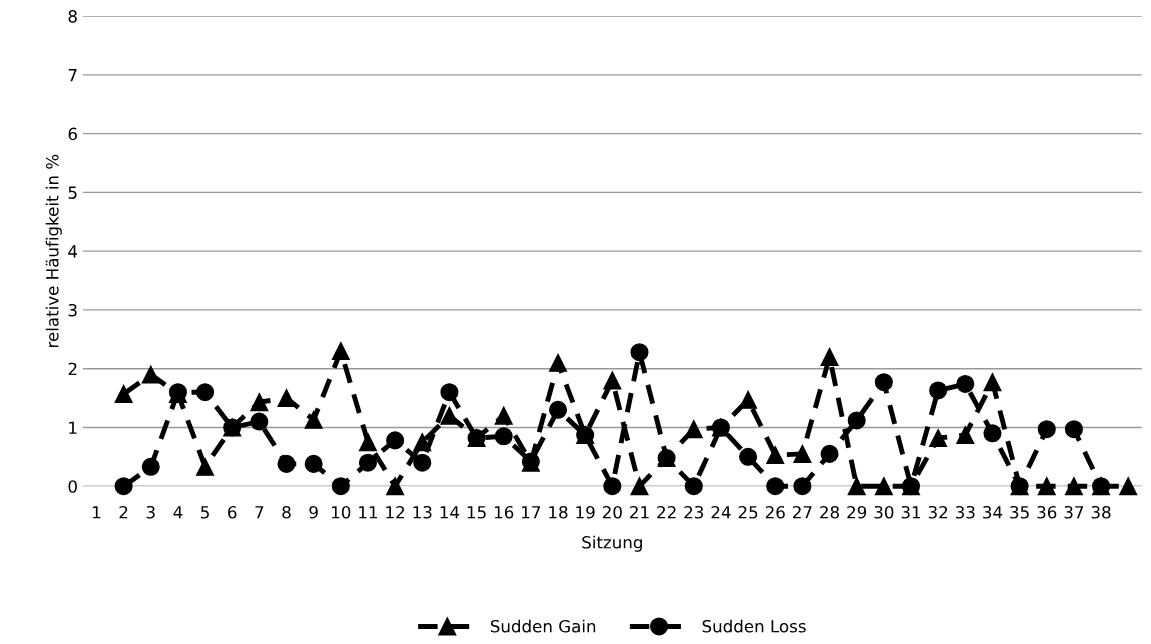 Image resolution: width=1151 pixels, height=644 pixels. Describe the element at coordinates (123, 512) in the screenshot. I see `x-tick-label: 2` at that location.